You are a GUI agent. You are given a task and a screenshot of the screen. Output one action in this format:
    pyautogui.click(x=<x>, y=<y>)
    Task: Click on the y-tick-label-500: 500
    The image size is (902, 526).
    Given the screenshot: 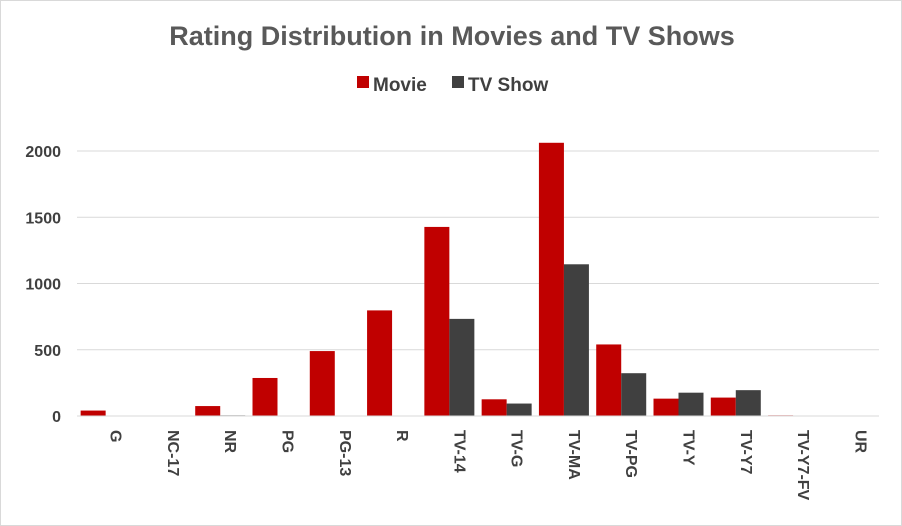 What is the action you would take?
    pyautogui.click(x=47, y=351)
    